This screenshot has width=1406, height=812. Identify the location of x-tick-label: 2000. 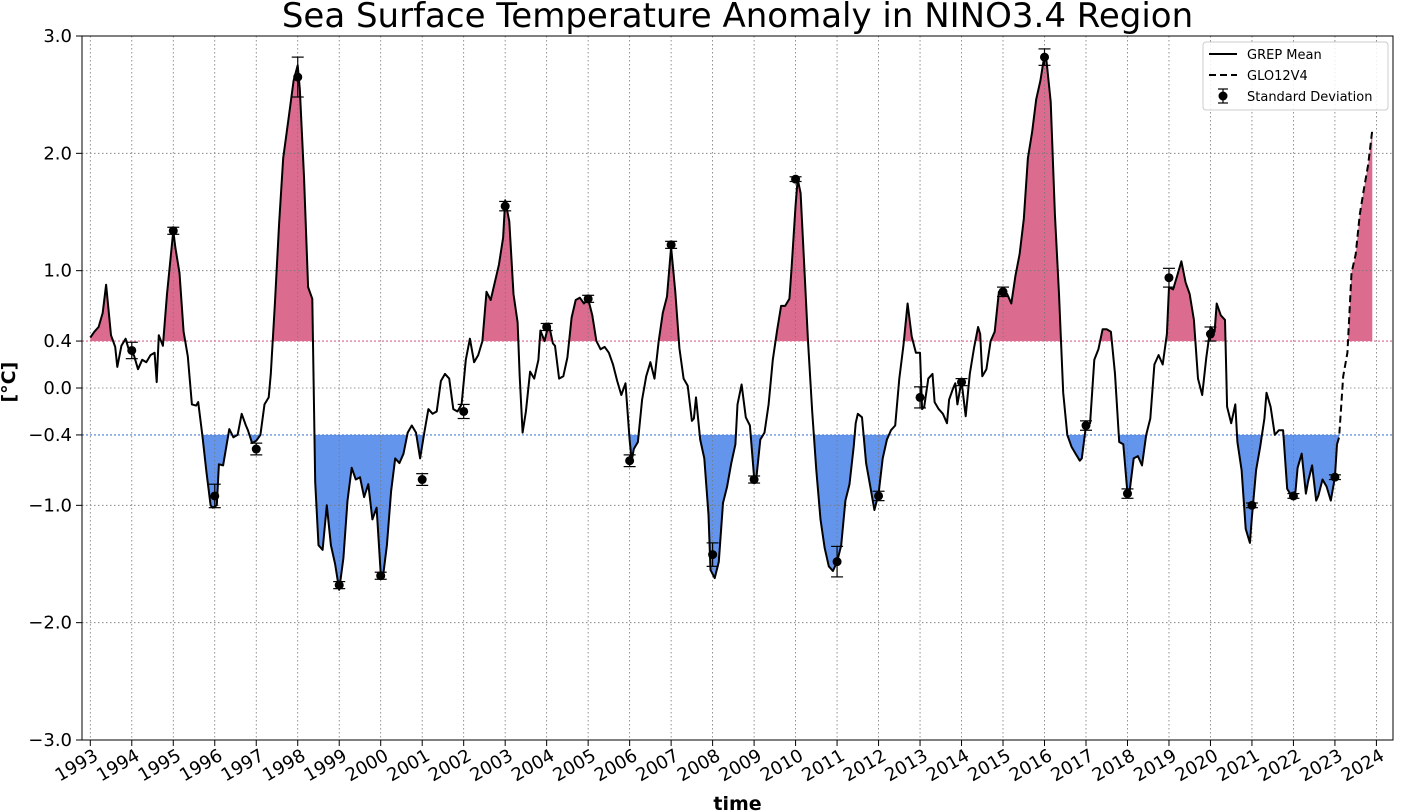
(367, 765).